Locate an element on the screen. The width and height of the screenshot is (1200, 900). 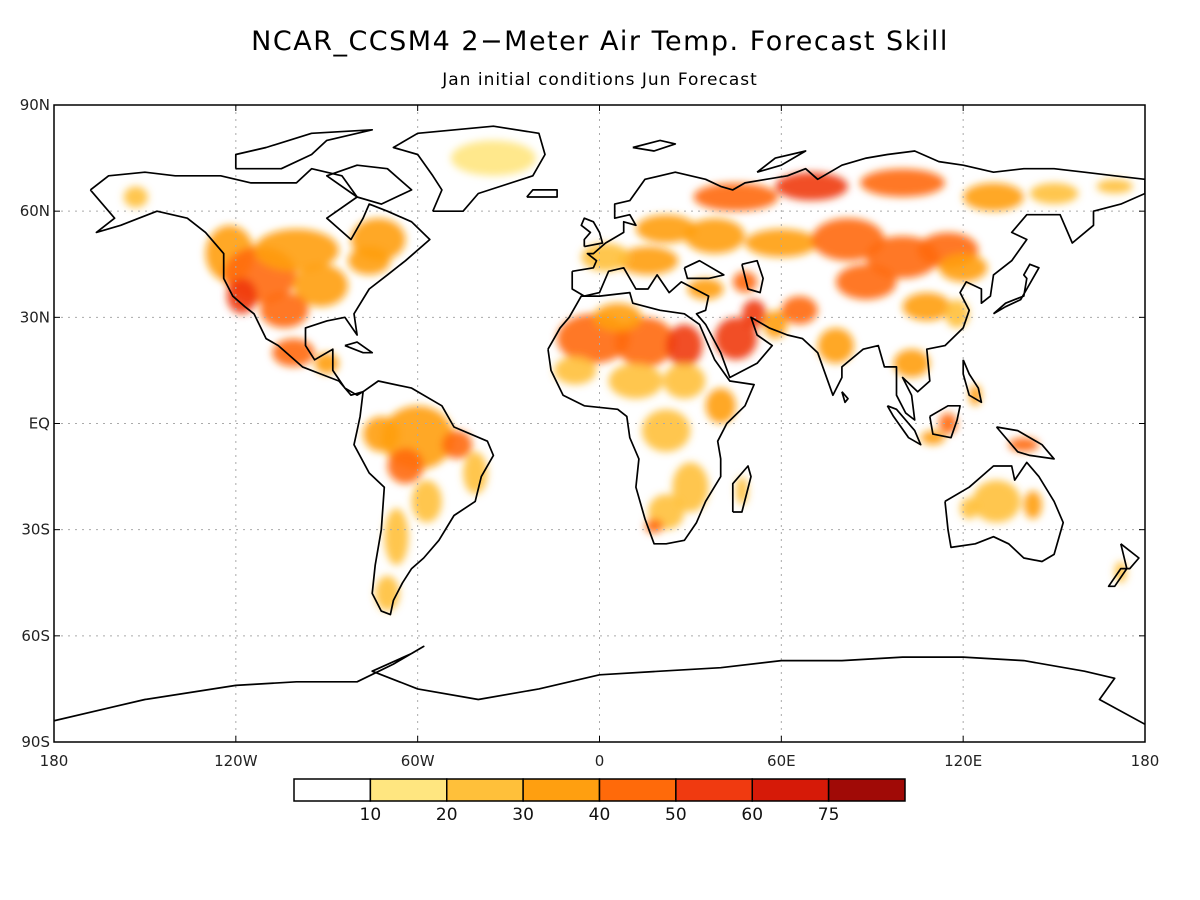
coastline-madagascar is located at coordinates (741, 489).